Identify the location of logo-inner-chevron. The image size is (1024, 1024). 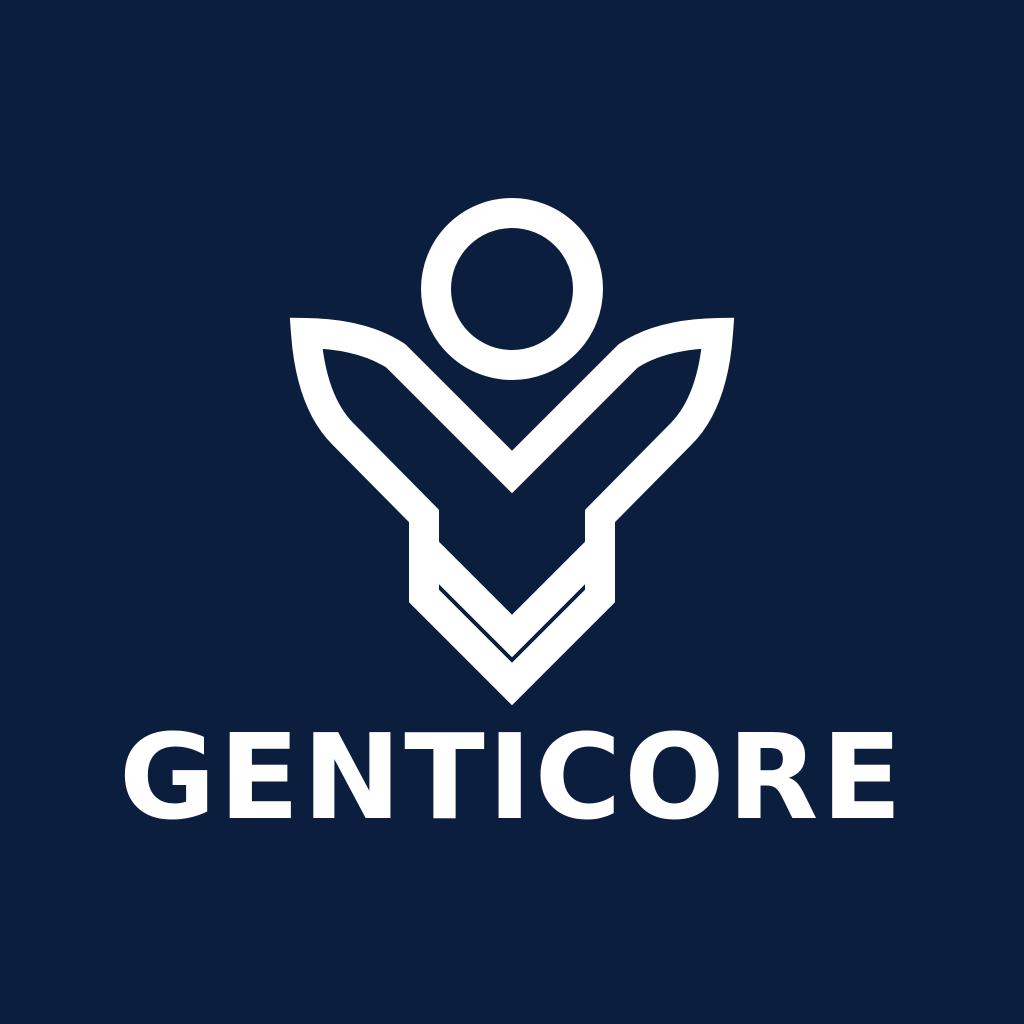
(512, 599).